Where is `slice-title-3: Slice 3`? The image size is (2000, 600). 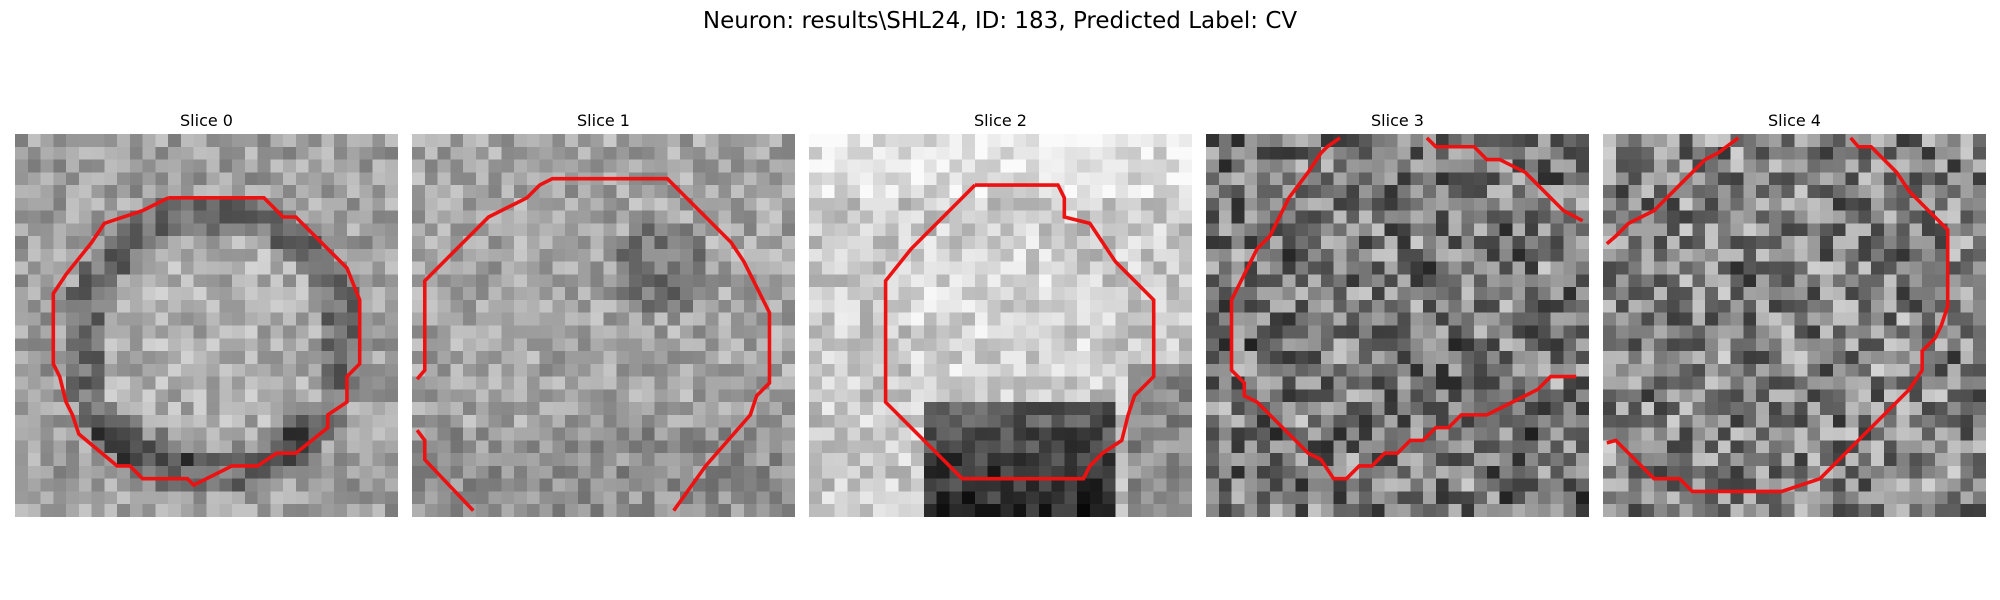
slice-title-3: Slice 3 is located at coordinates (1397, 120).